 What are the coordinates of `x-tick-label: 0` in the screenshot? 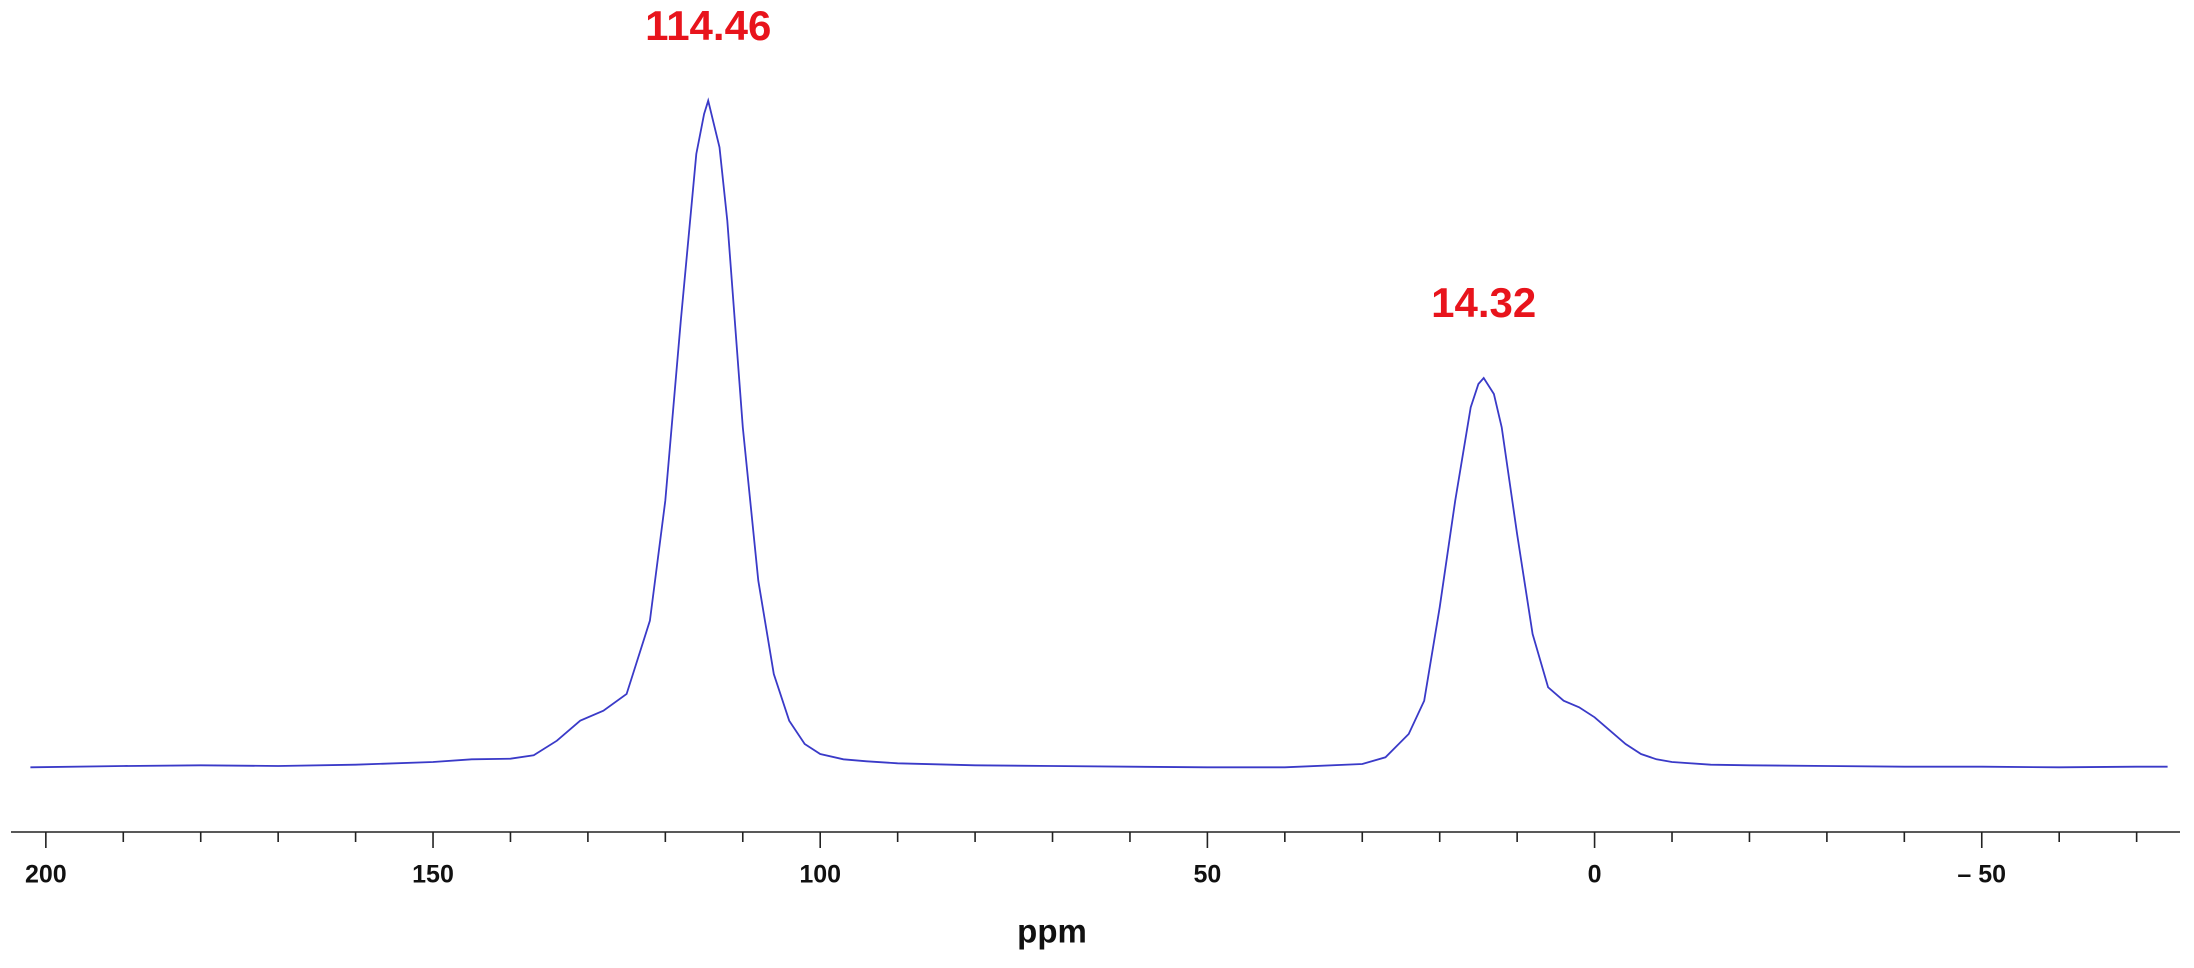 It's located at (1595, 875).